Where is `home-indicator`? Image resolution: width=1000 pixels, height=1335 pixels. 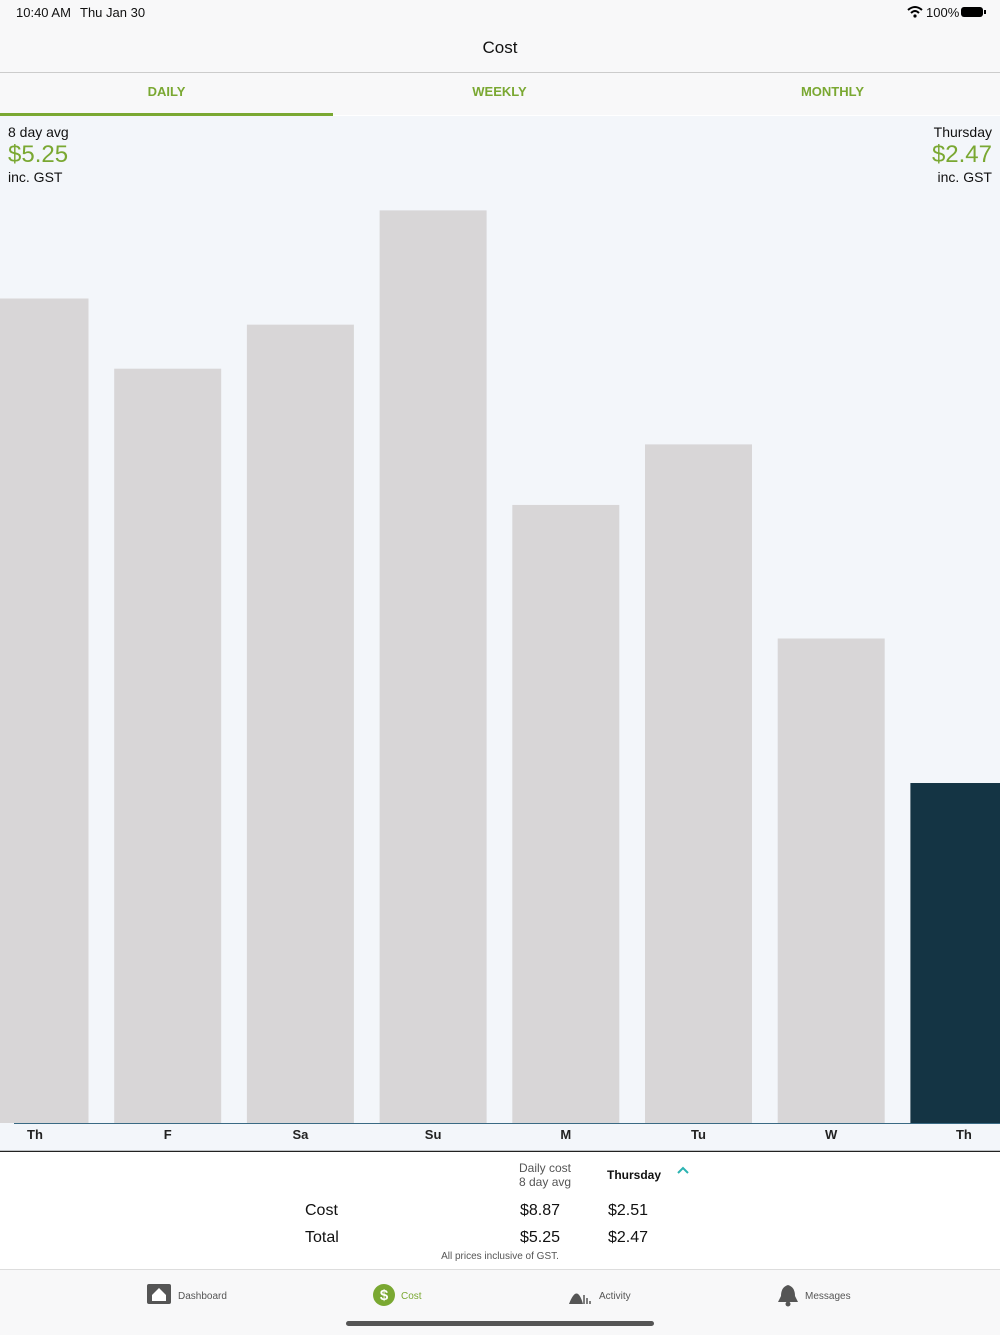 home-indicator is located at coordinates (500, 1323).